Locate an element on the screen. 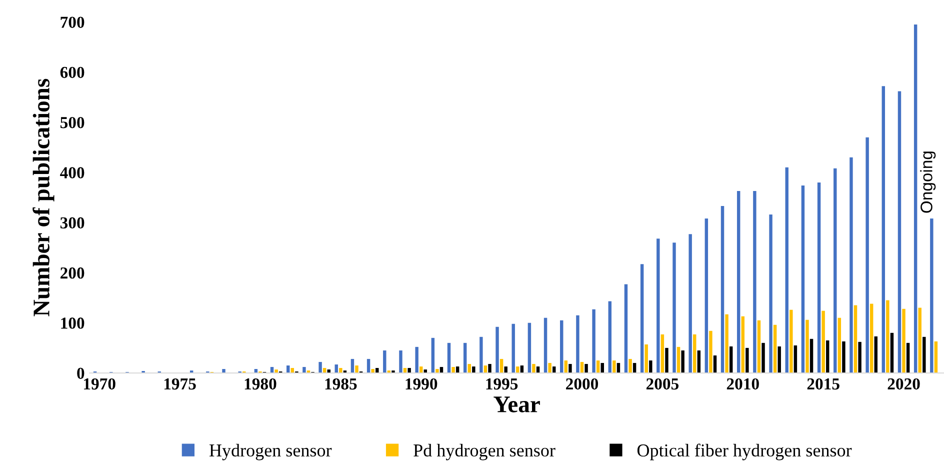  y-tick-label: 400 is located at coordinates (72, 172).